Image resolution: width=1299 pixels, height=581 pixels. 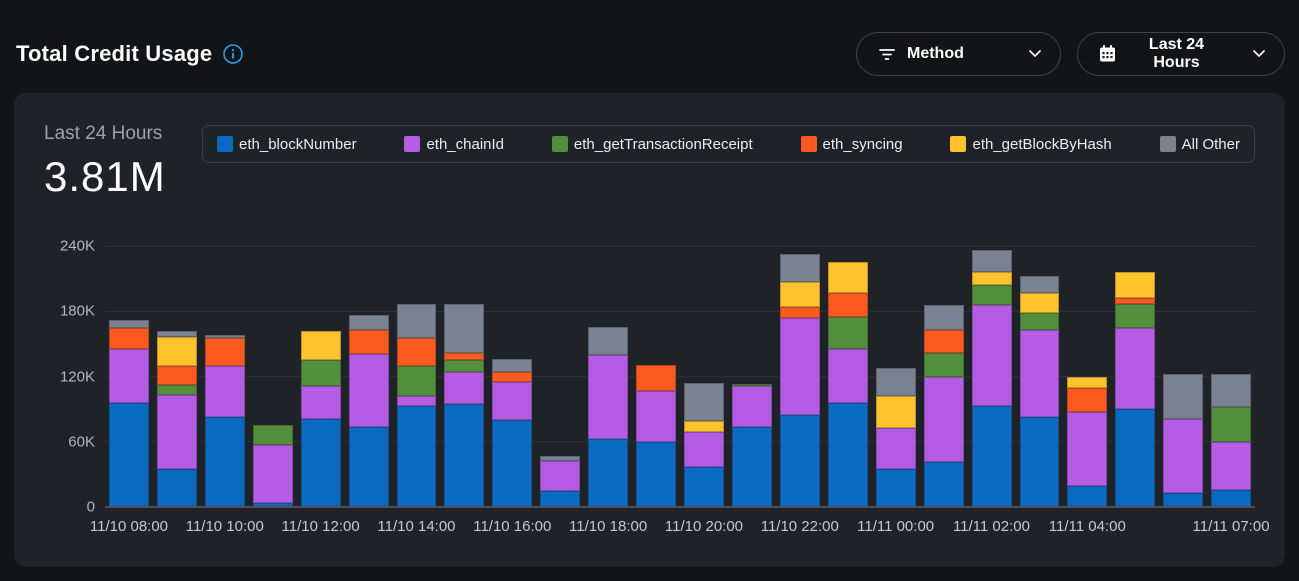 What do you see at coordinates (958, 53) in the screenshot?
I see `method-filter-button: Method` at bounding box center [958, 53].